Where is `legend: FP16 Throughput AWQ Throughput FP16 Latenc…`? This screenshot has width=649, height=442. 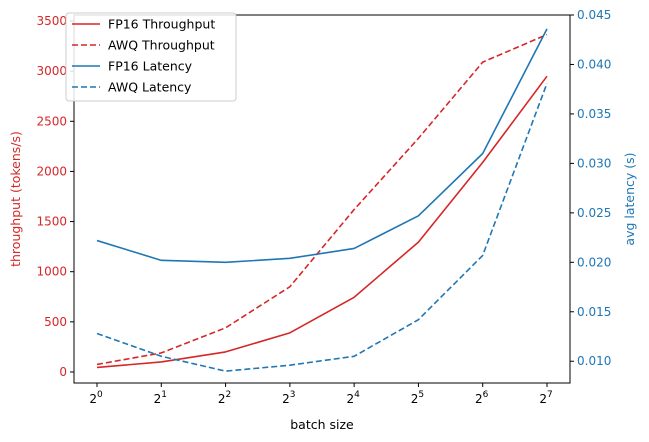
legend: FP16 Throughput AWQ Throughput FP16 Latenc… is located at coordinates (151, 57).